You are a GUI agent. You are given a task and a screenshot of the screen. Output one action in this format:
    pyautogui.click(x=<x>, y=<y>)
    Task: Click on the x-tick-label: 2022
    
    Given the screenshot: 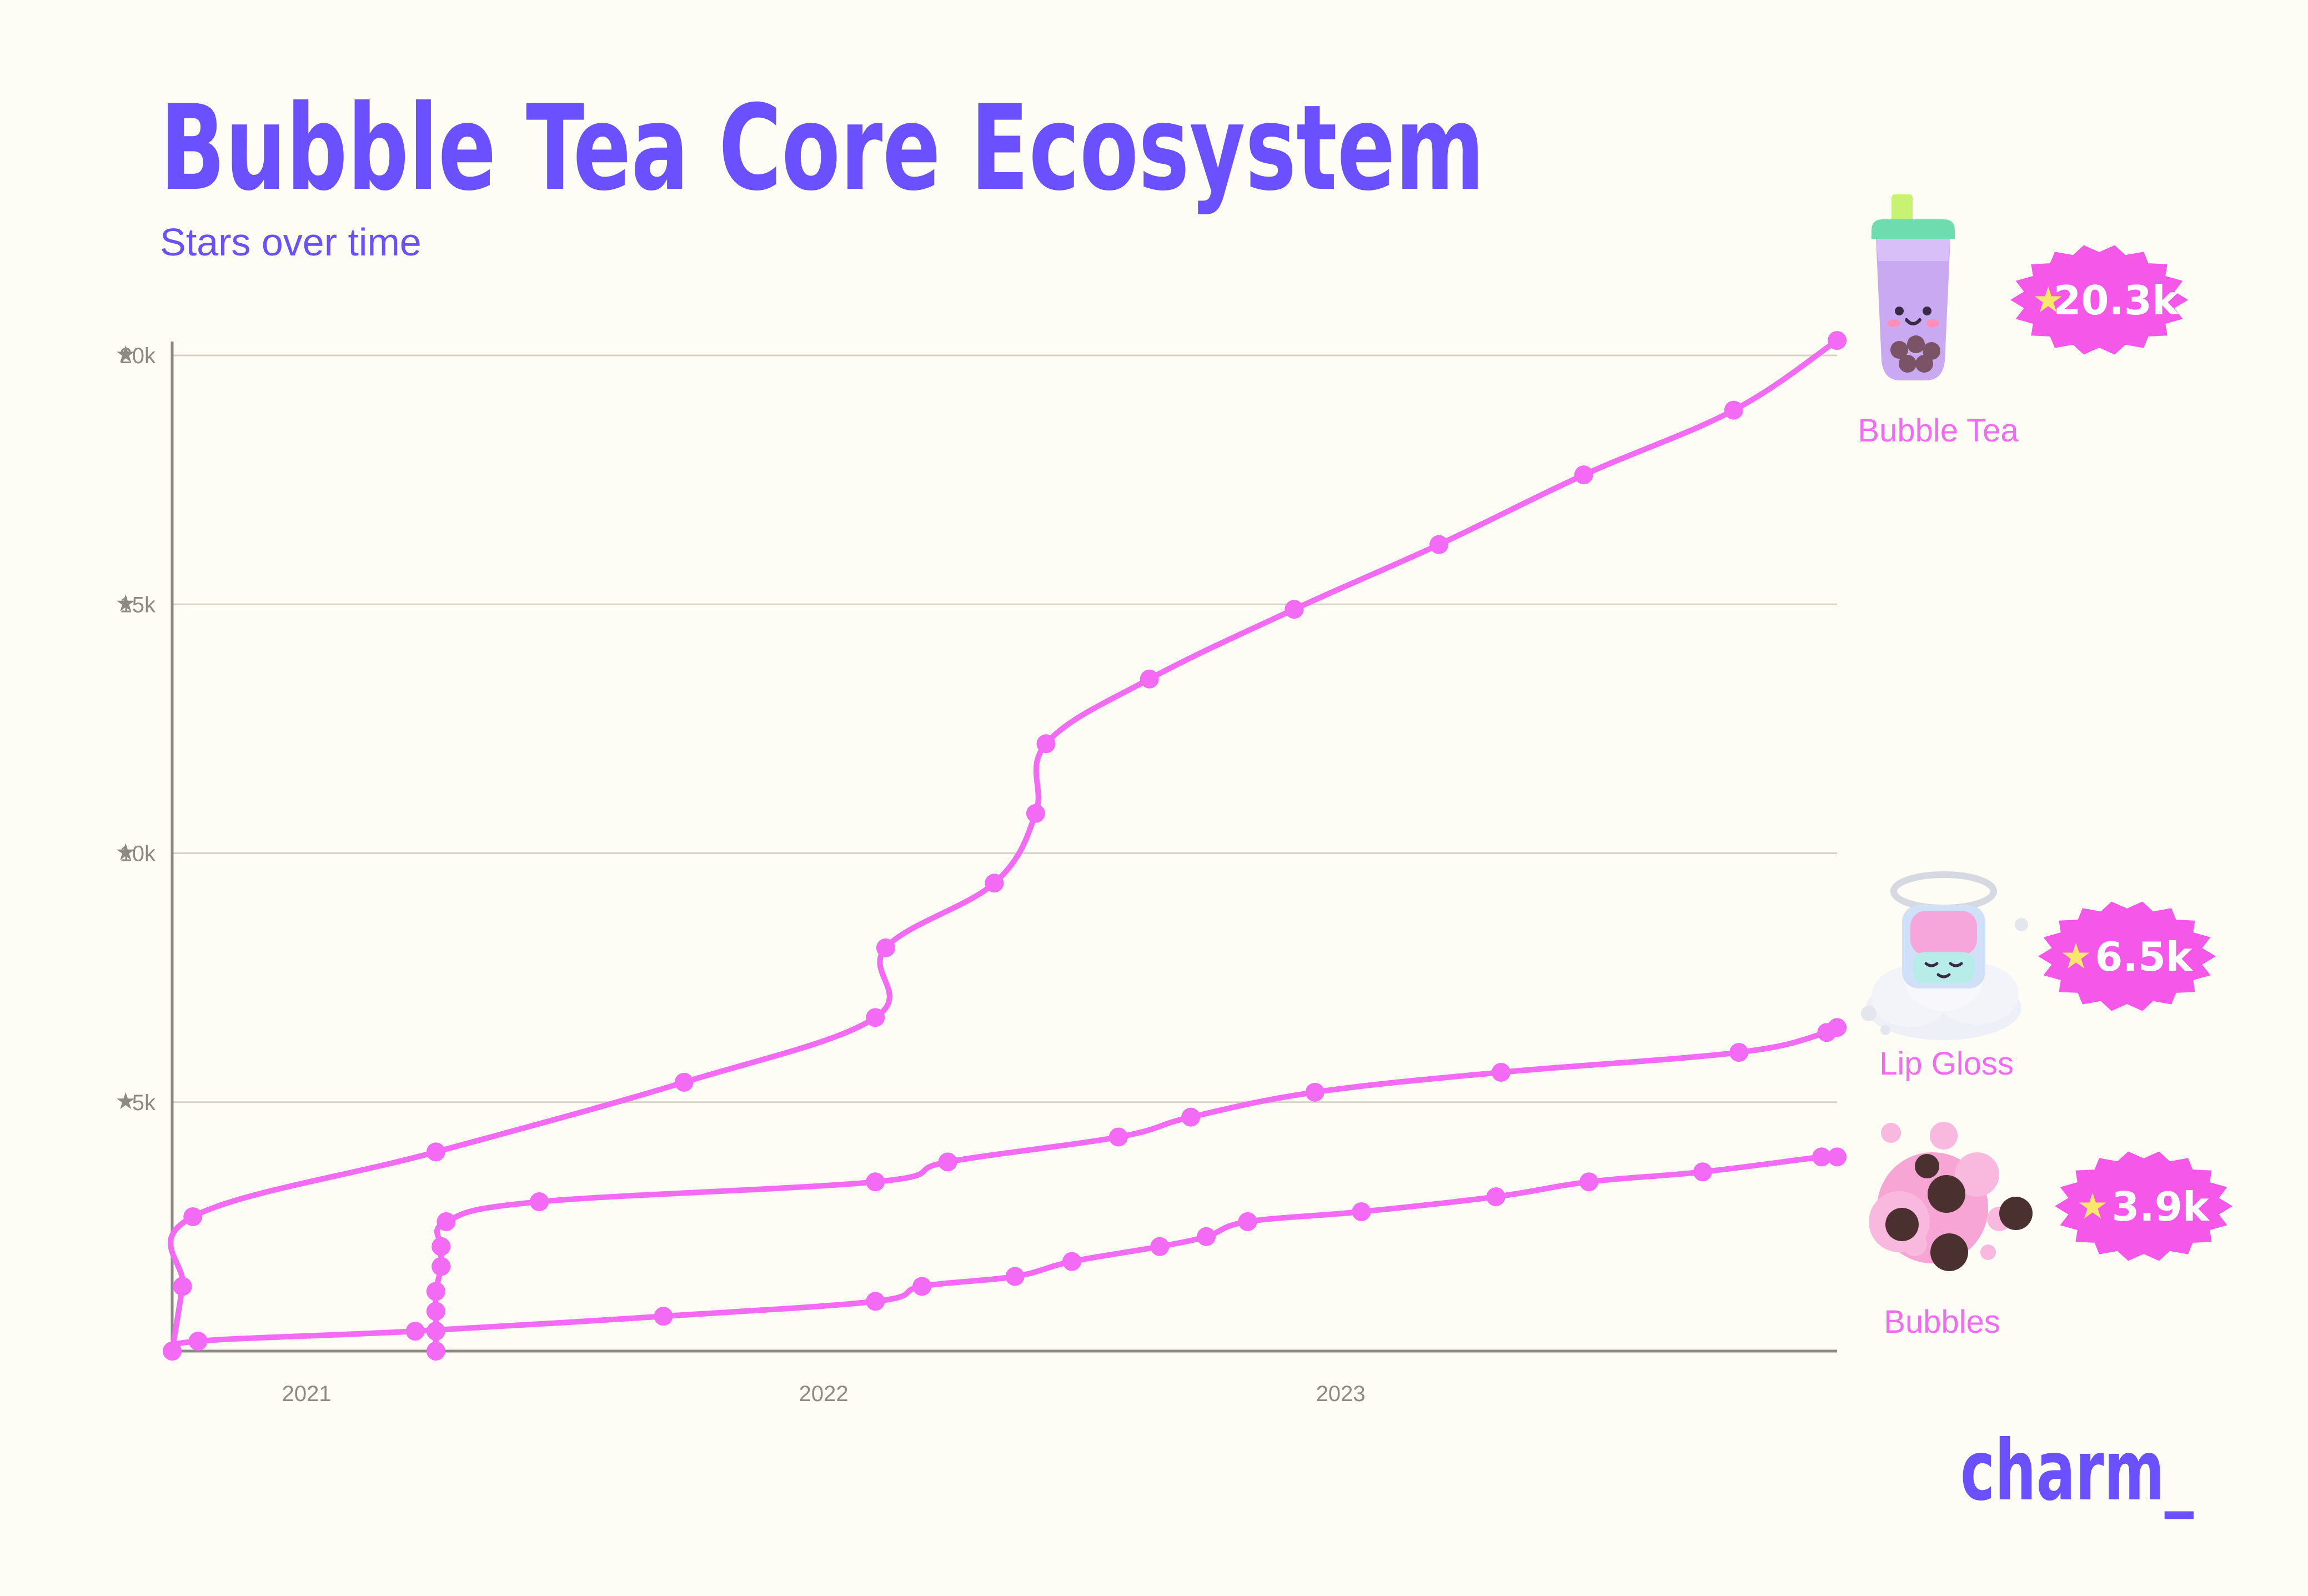 What is the action you would take?
    pyautogui.click(x=824, y=1394)
    